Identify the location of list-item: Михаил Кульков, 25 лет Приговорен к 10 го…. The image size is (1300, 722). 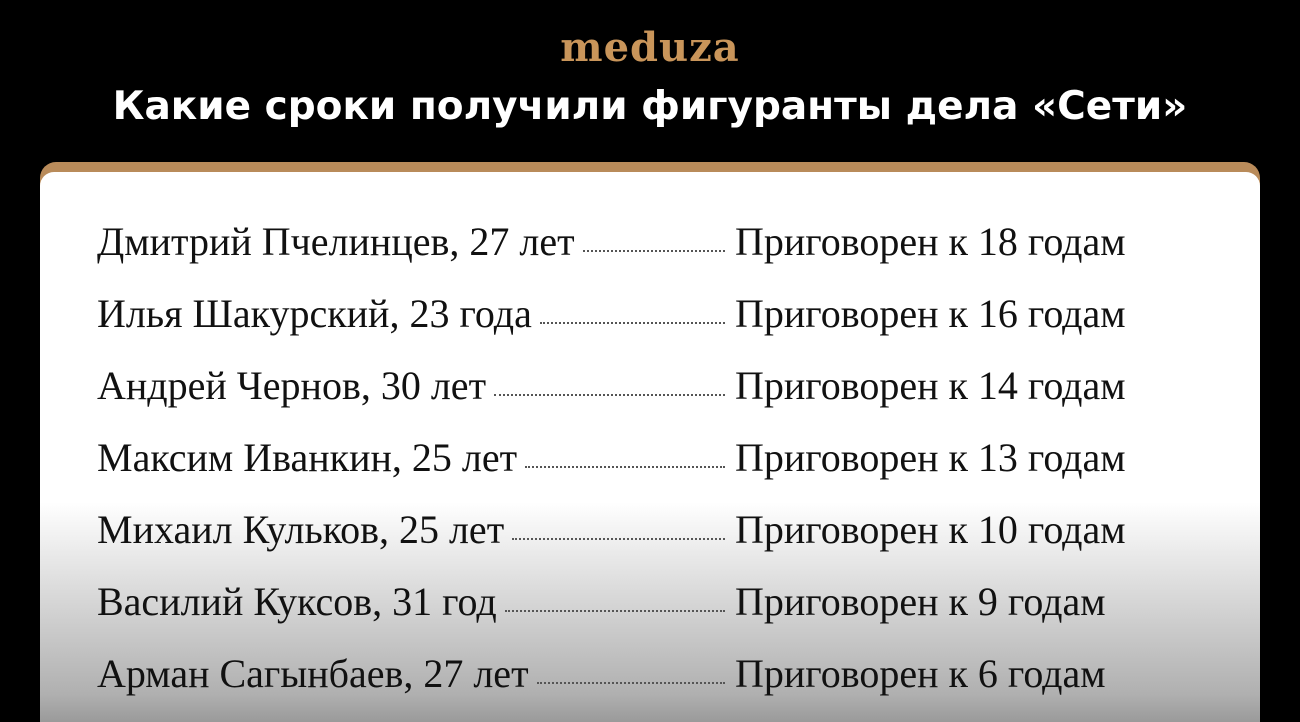
(647, 530).